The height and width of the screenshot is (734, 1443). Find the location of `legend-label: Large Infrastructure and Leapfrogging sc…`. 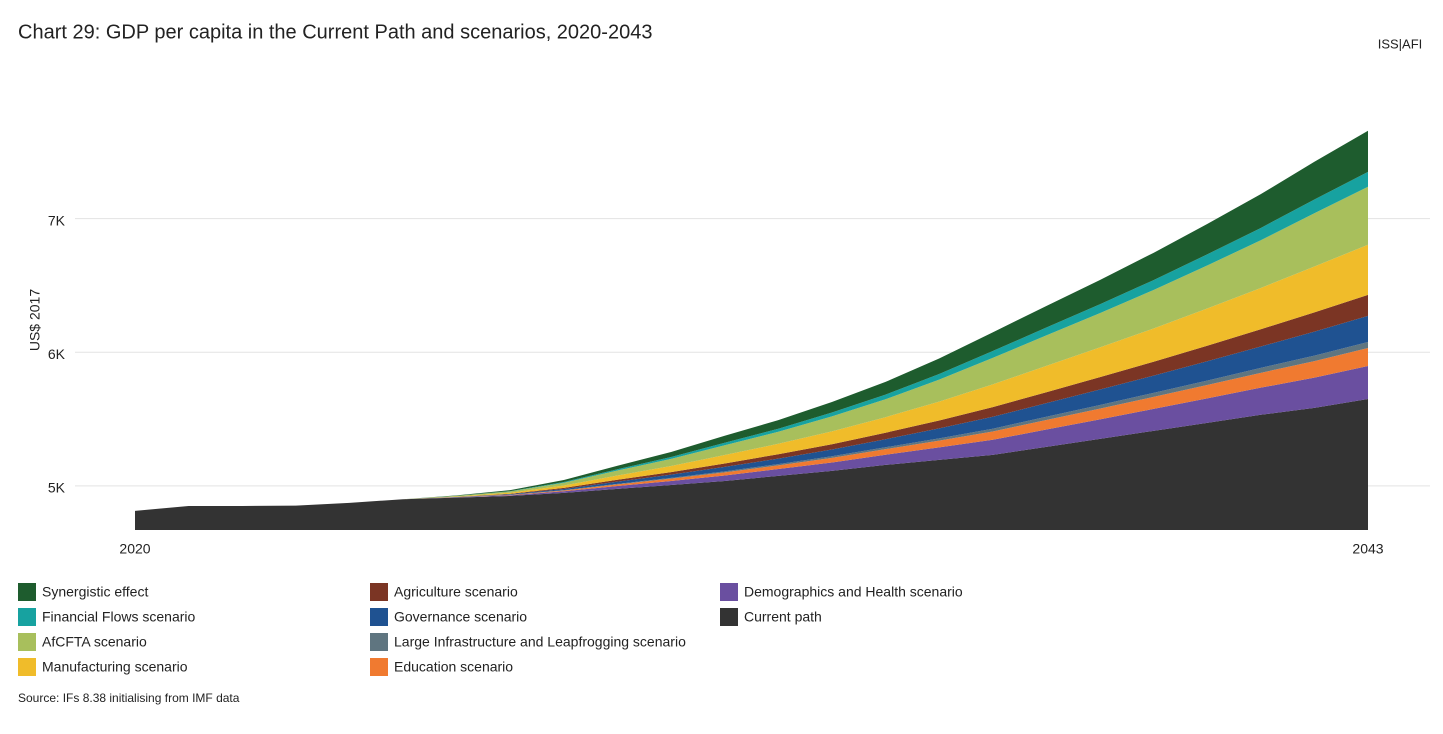

legend-label: Large Infrastructure and Leapfrogging sc… is located at coordinates (540, 642).